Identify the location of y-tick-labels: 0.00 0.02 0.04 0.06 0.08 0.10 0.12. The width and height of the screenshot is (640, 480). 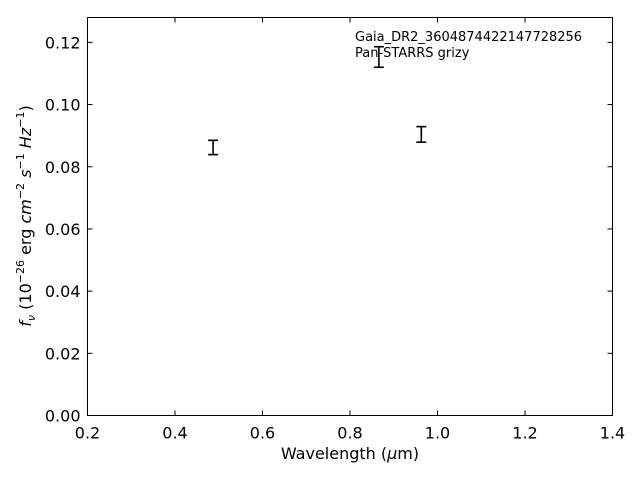
(63, 229).